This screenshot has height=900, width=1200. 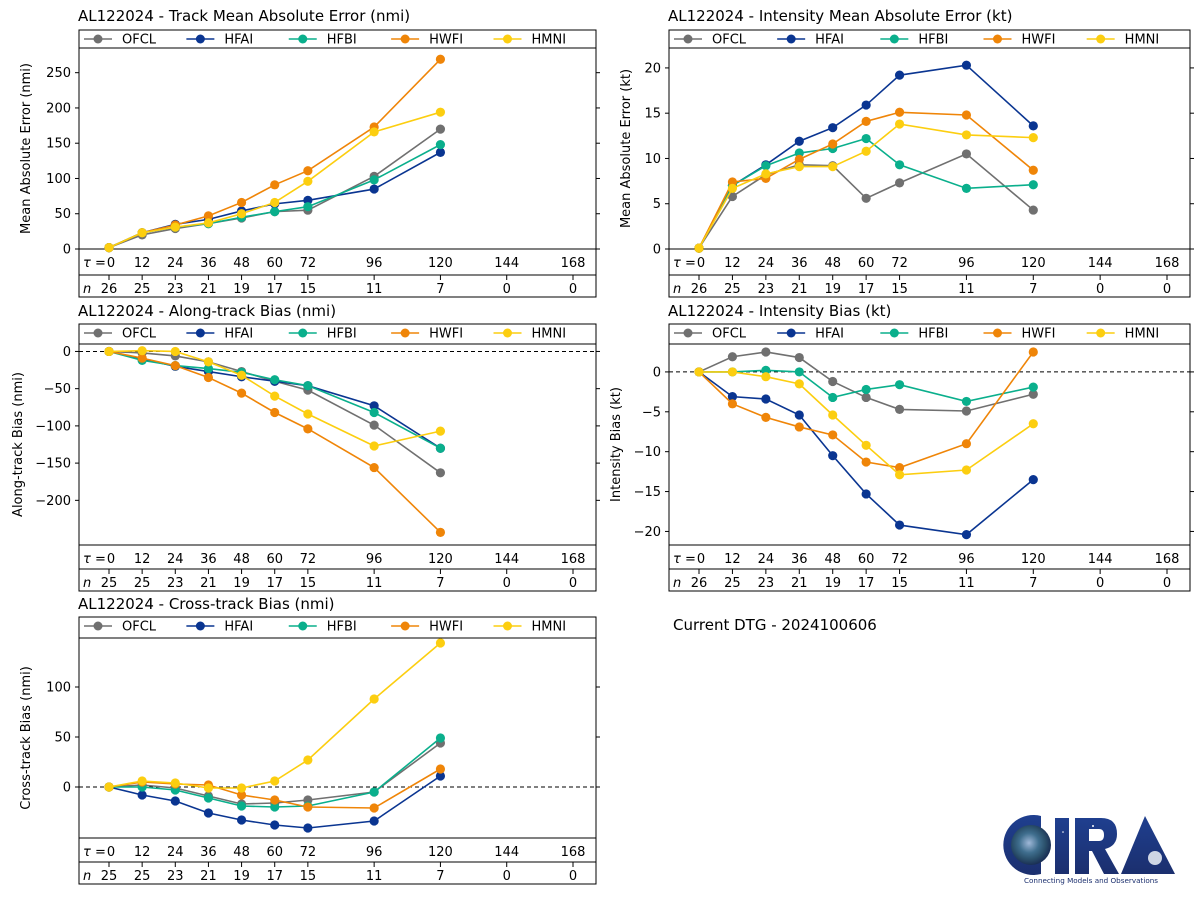 What do you see at coordinates (53, 464) in the screenshot?
I see `y-tick-label: −150` at bounding box center [53, 464].